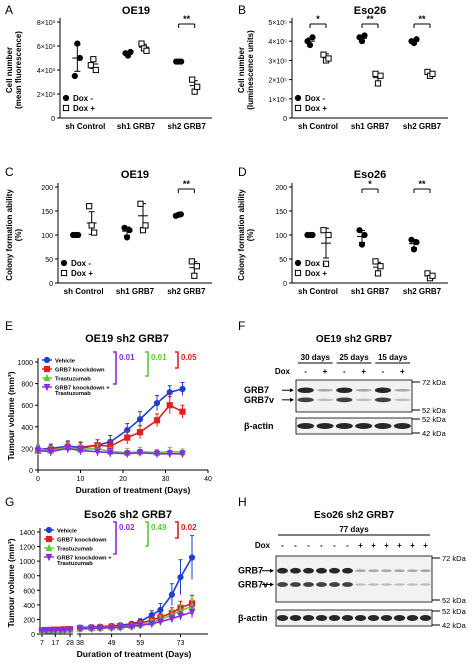 Image resolution: width=474 pixels, height=666 pixels. I want to click on chart-title: Eso26, so click(370, 175).